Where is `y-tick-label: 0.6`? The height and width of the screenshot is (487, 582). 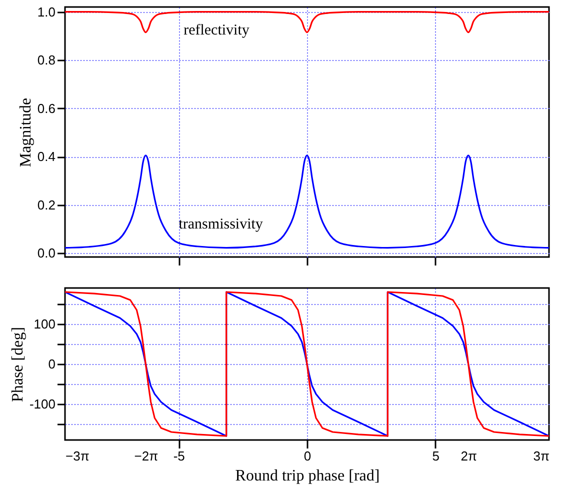
y-tick-label: 0.6 is located at coordinates (46, 108).